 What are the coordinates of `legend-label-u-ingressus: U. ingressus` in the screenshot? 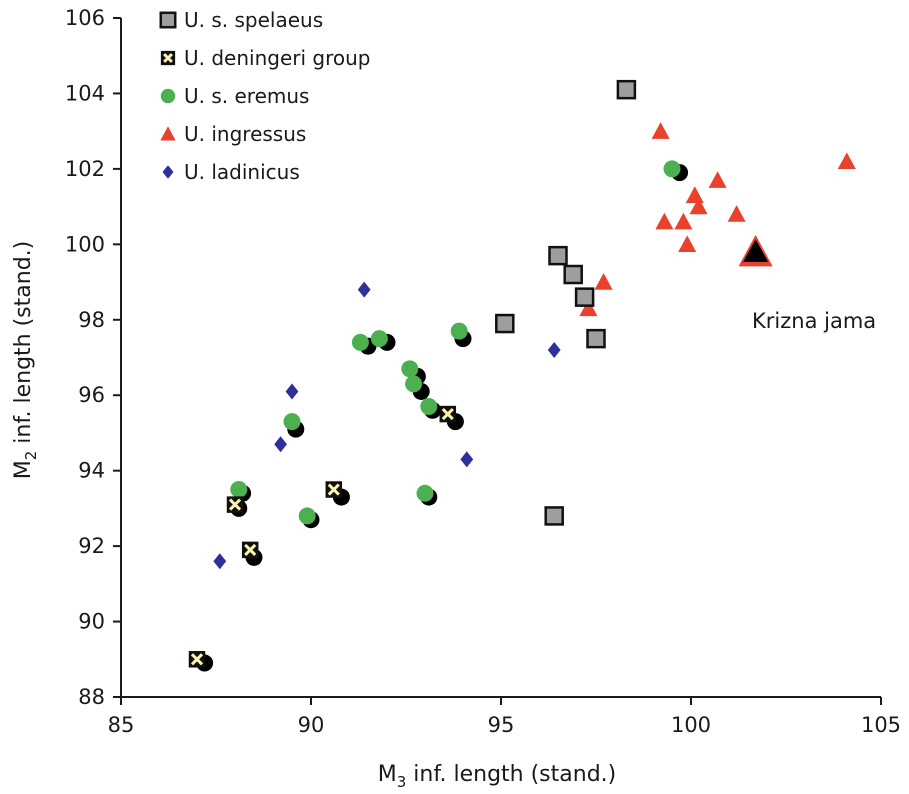 It's located at (245, 134).